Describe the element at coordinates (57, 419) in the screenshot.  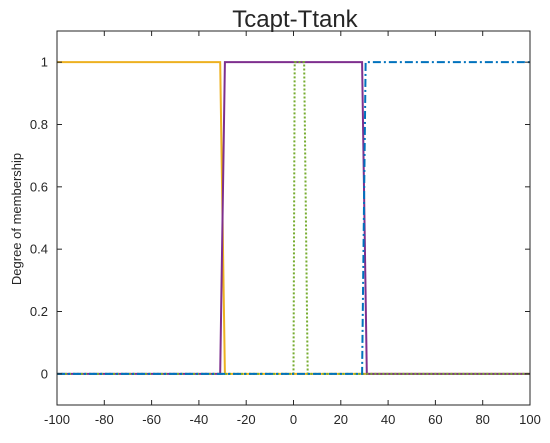
I see `x-tick-label: -100` at that location.